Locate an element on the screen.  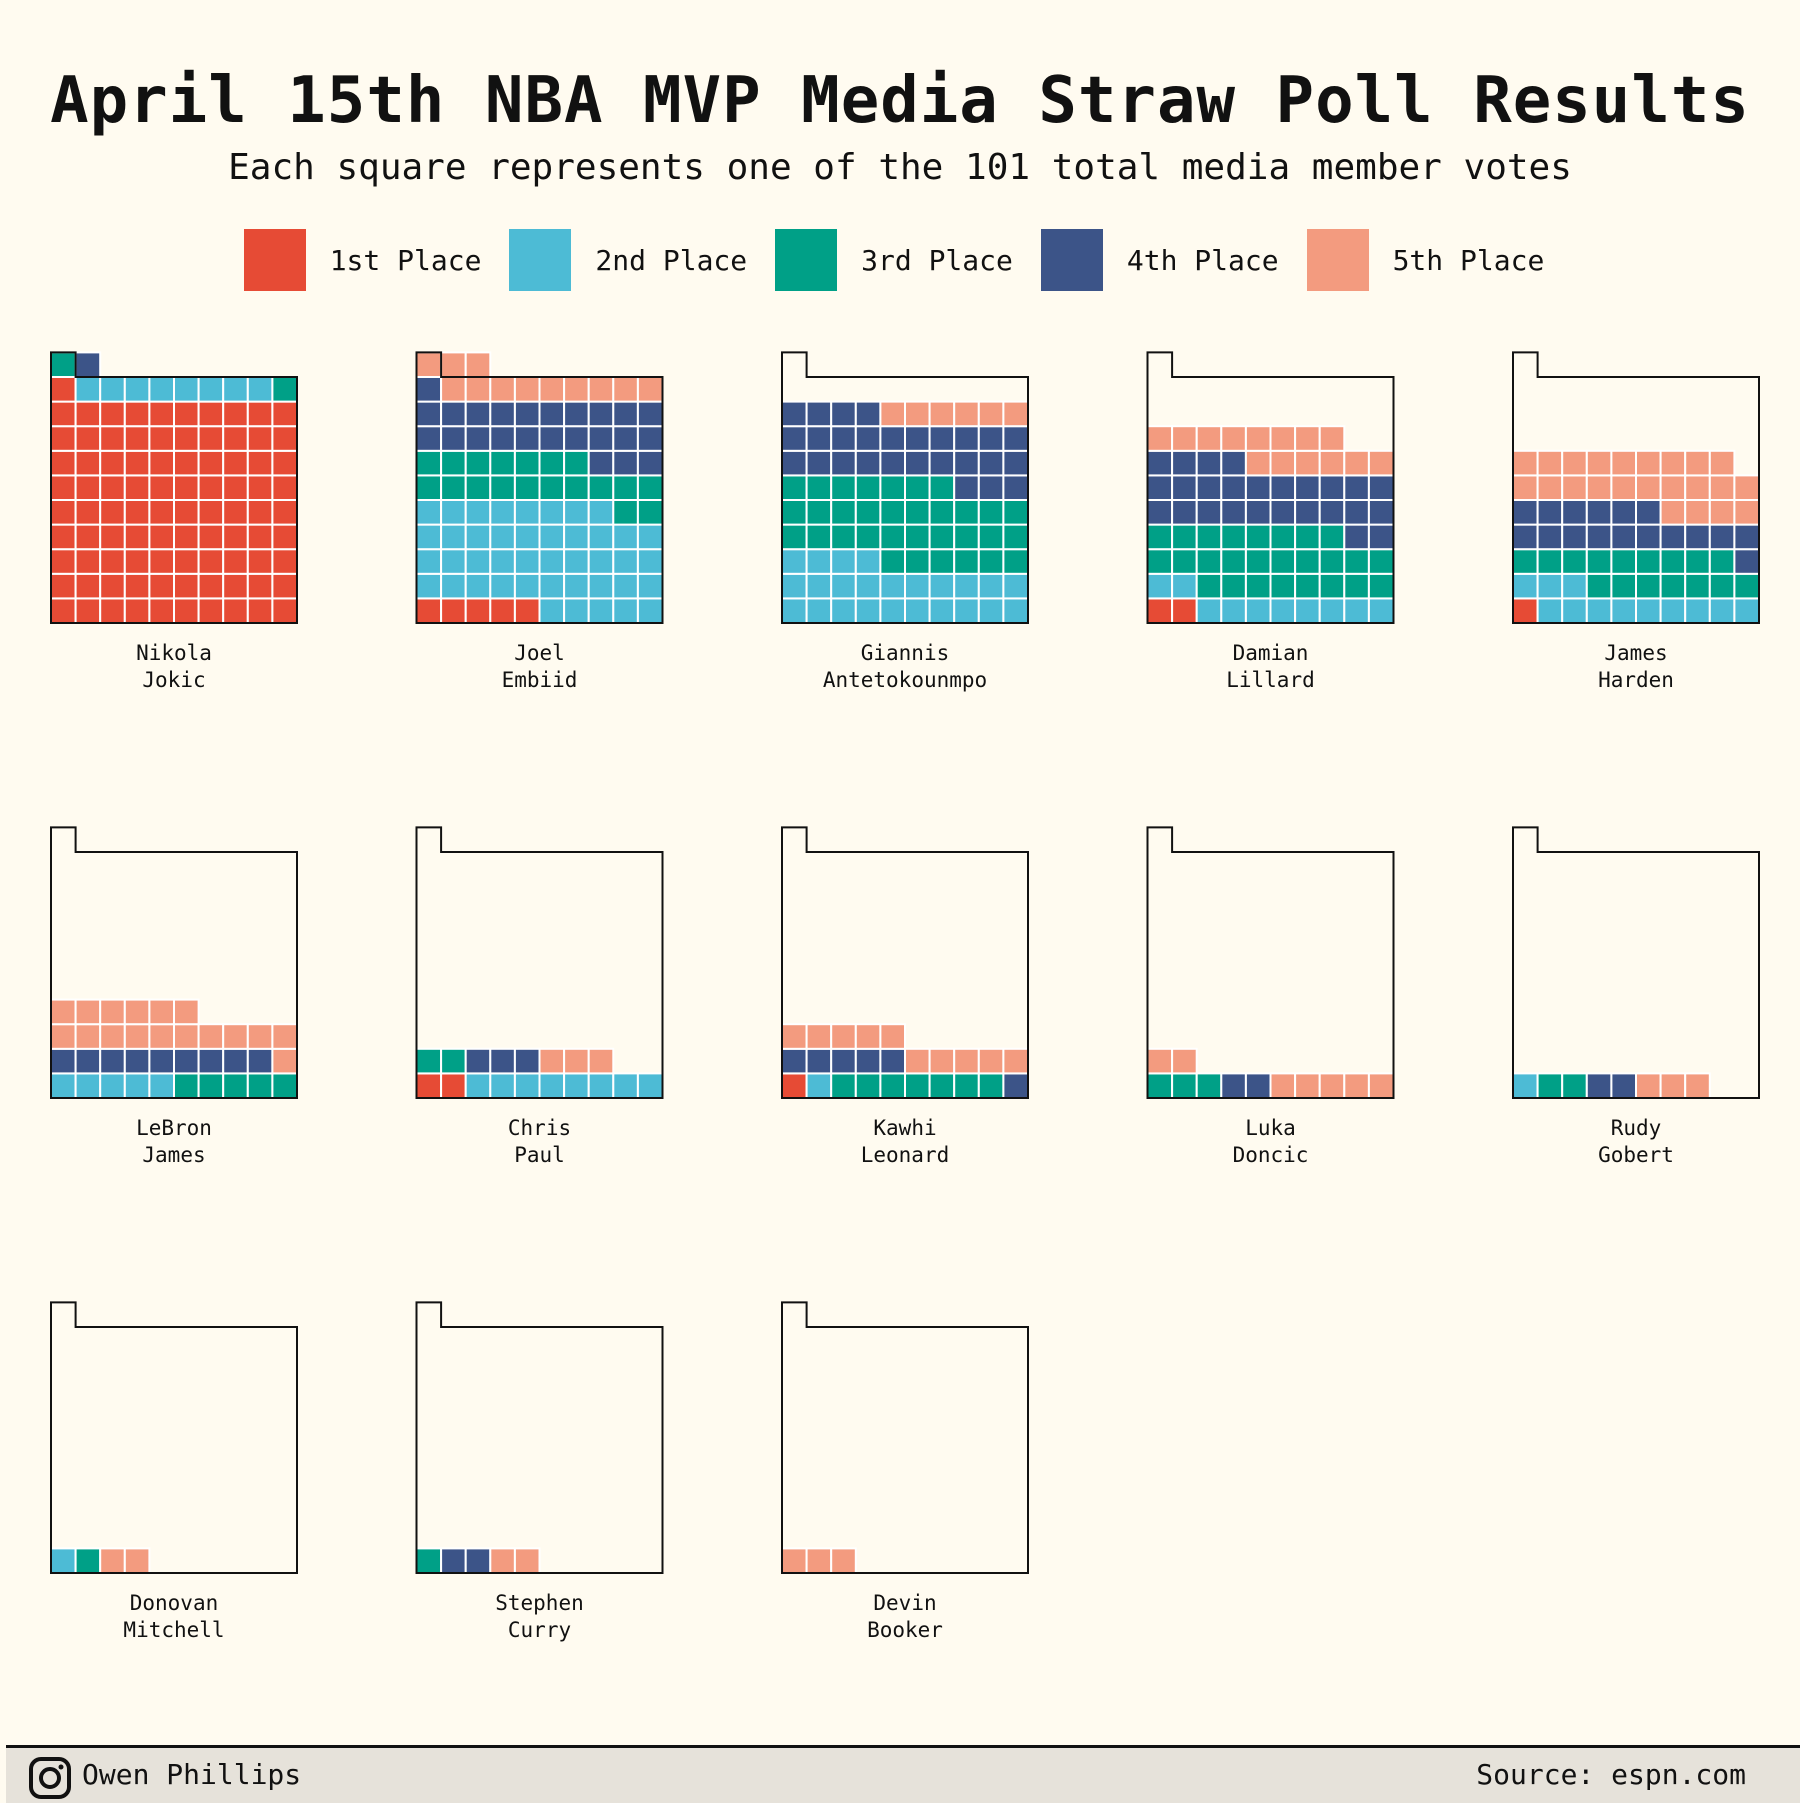
player-panel-kawhi-leonard: Kawhi Leonard is located at coordinates (905, 996).